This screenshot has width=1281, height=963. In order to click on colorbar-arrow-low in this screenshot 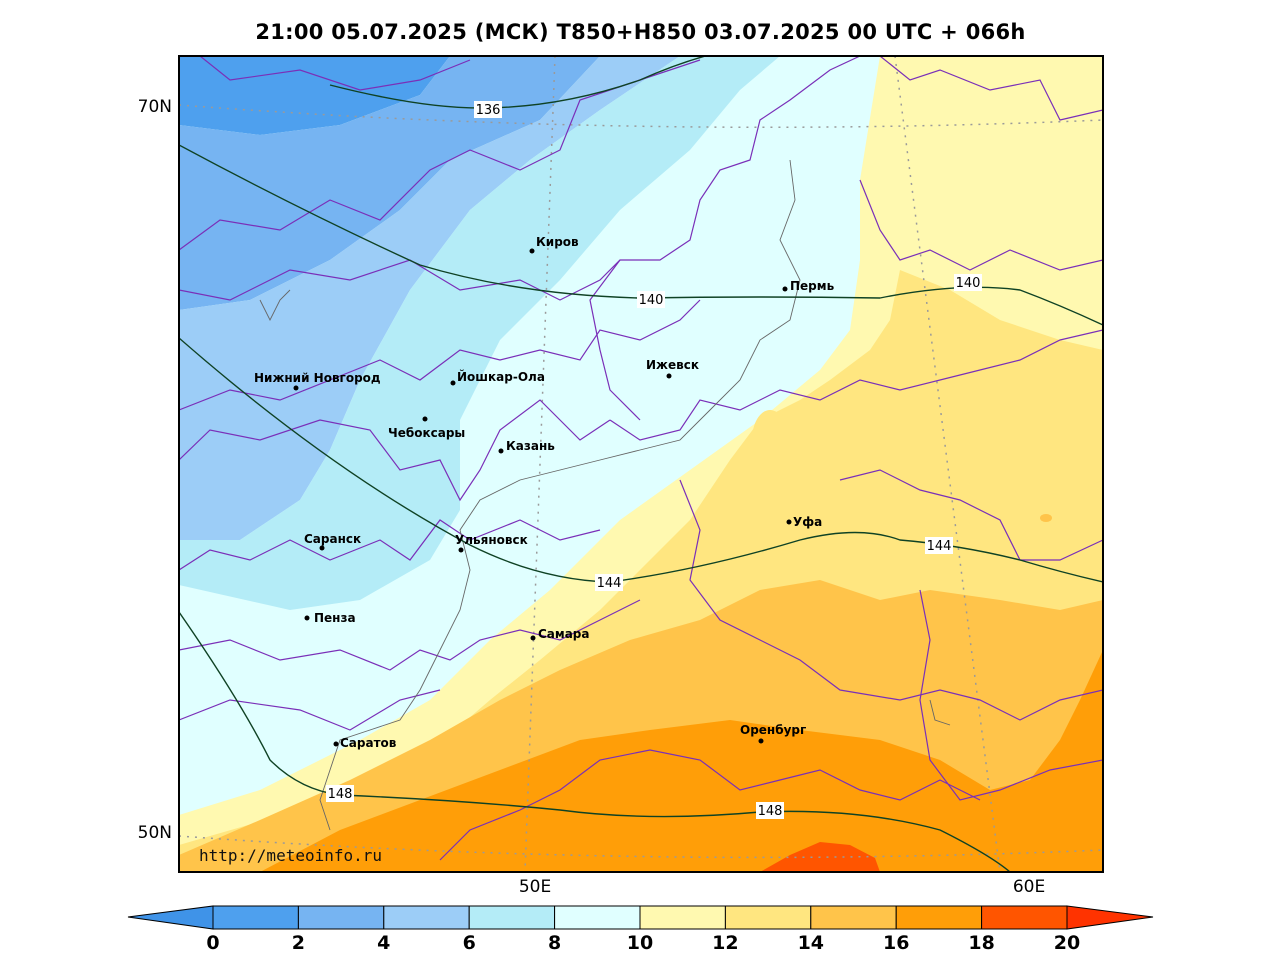, I will do `click(170, 917)`.